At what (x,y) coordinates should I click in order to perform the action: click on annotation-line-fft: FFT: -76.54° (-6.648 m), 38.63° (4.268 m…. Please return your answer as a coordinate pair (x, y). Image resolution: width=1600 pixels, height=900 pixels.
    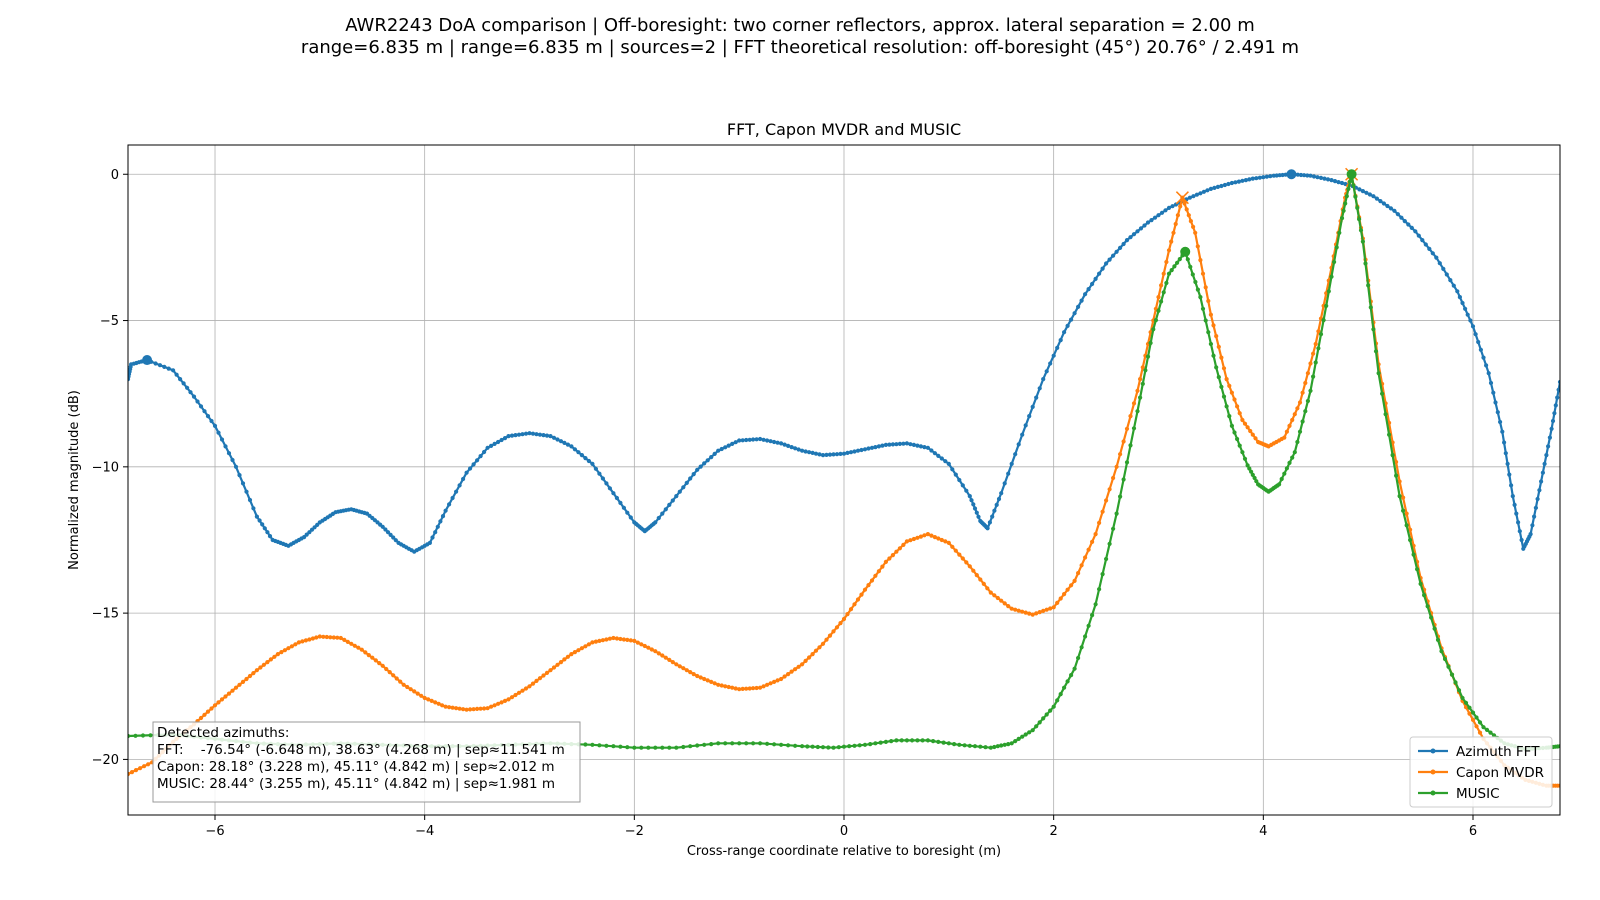
    Looking at the image, I should click on (361, 750).